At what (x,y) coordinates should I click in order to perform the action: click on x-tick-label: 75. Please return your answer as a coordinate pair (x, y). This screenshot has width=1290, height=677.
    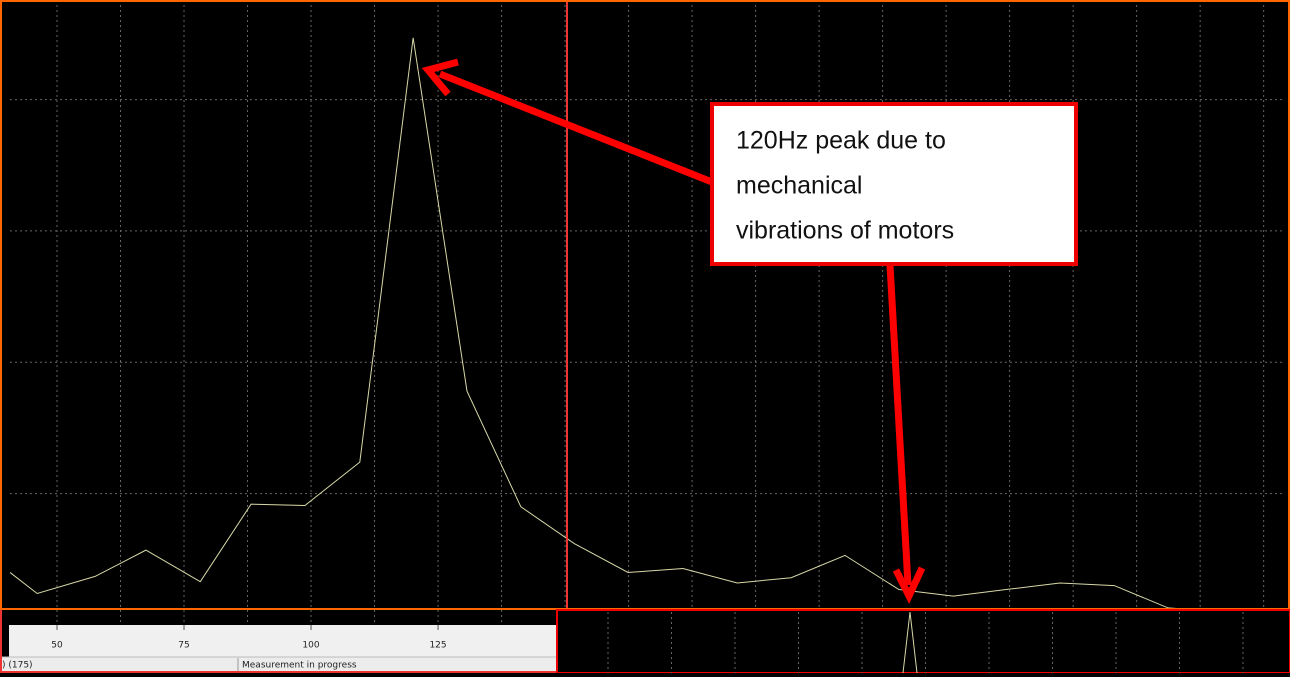
    Looking at the image, I should click on (183, 646).